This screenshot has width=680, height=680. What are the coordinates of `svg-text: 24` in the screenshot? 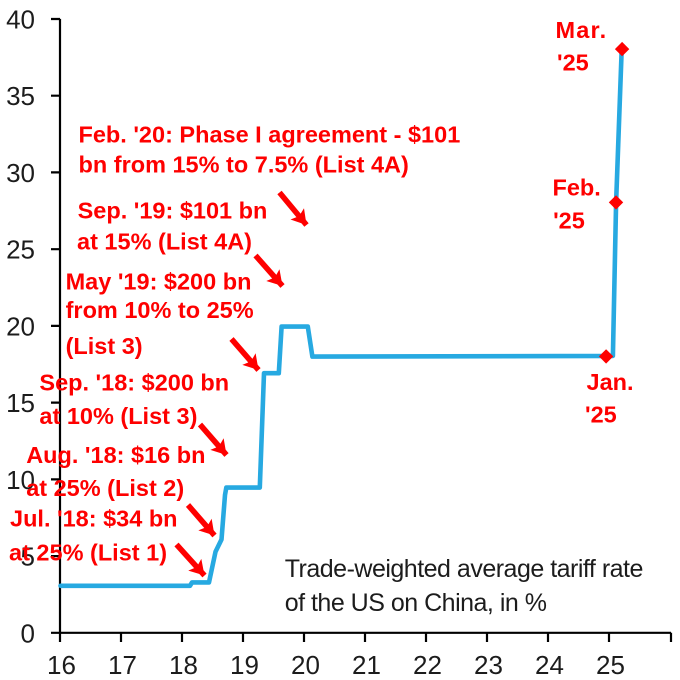 It's located at (549, 665).